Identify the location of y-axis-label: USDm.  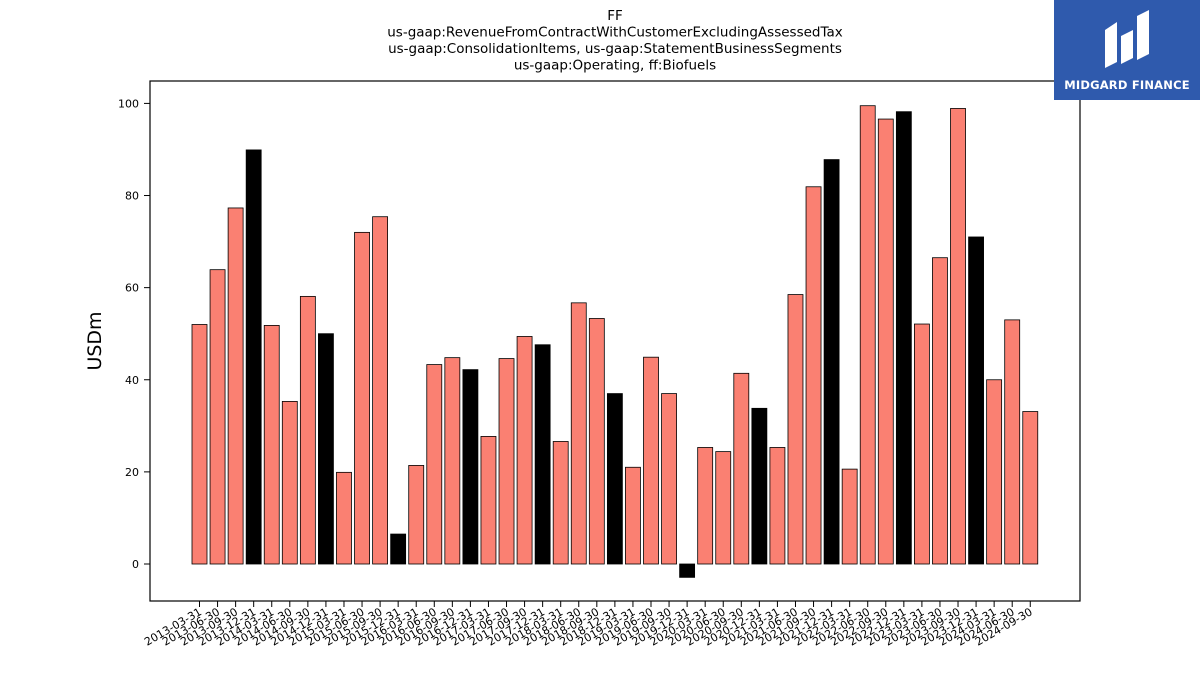
(95, 340).